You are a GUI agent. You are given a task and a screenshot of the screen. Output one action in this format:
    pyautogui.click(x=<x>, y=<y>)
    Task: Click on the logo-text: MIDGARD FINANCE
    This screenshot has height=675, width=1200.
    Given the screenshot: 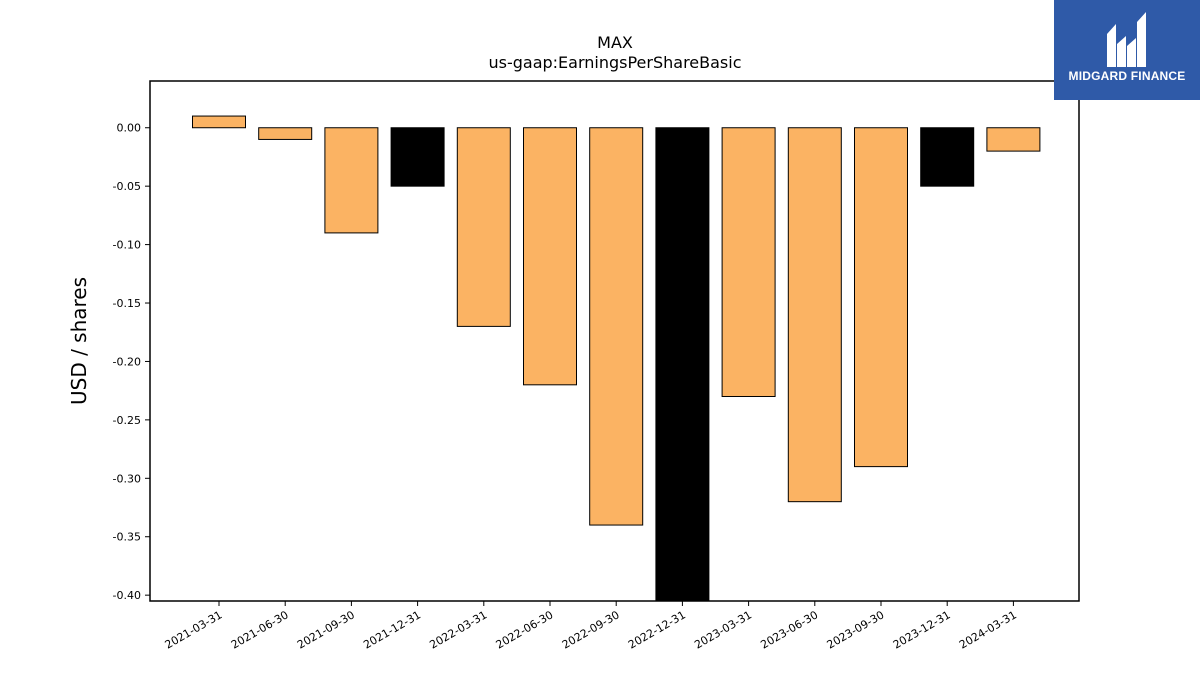 What is the action you would take?
    pyautogui.click(x=1127, y=76)
    